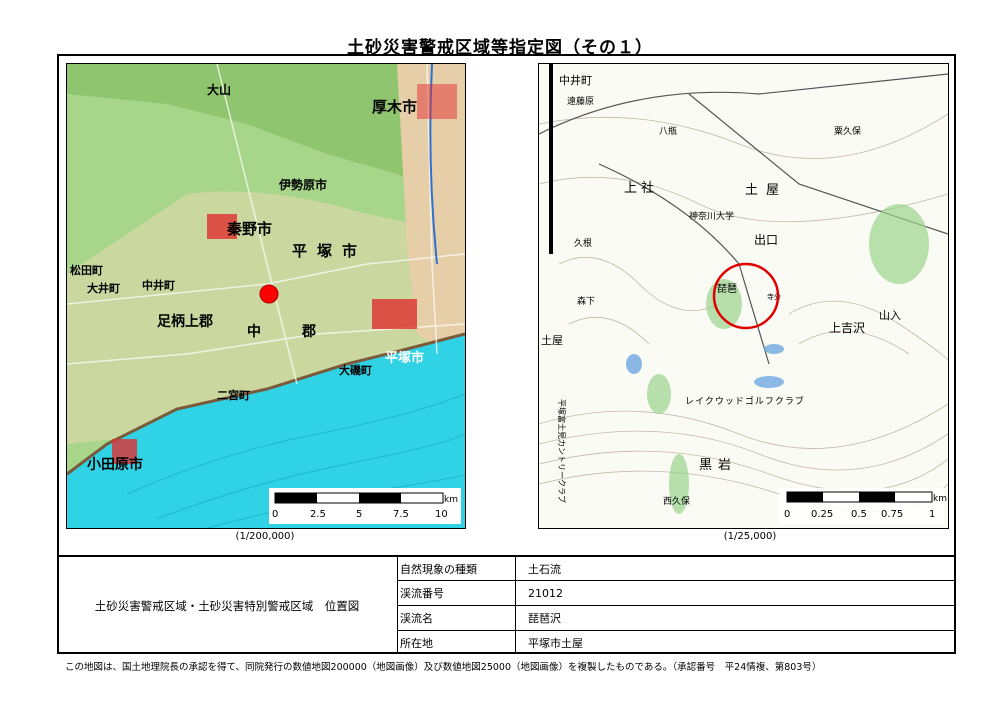  Describe the element at coordinates (422, 593) in the screenshot. I see `row-label: 渓流番号` at that location.